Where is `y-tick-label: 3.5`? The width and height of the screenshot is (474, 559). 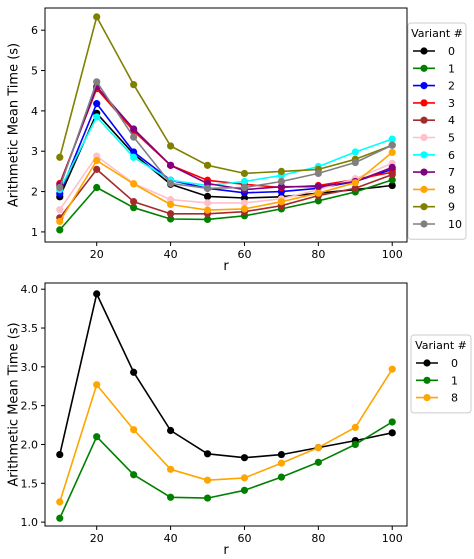 y-tick-label: 3.5 is located at coordinates (30, 328).